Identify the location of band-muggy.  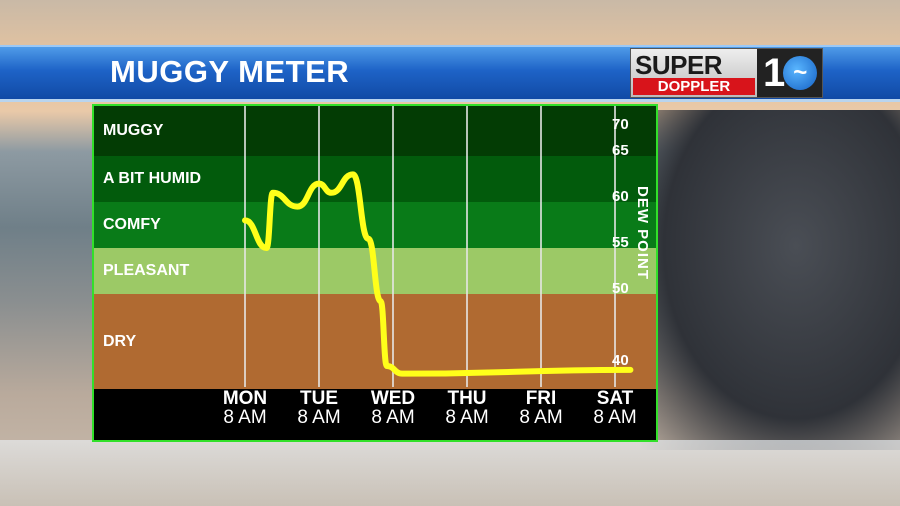
(375, 131).